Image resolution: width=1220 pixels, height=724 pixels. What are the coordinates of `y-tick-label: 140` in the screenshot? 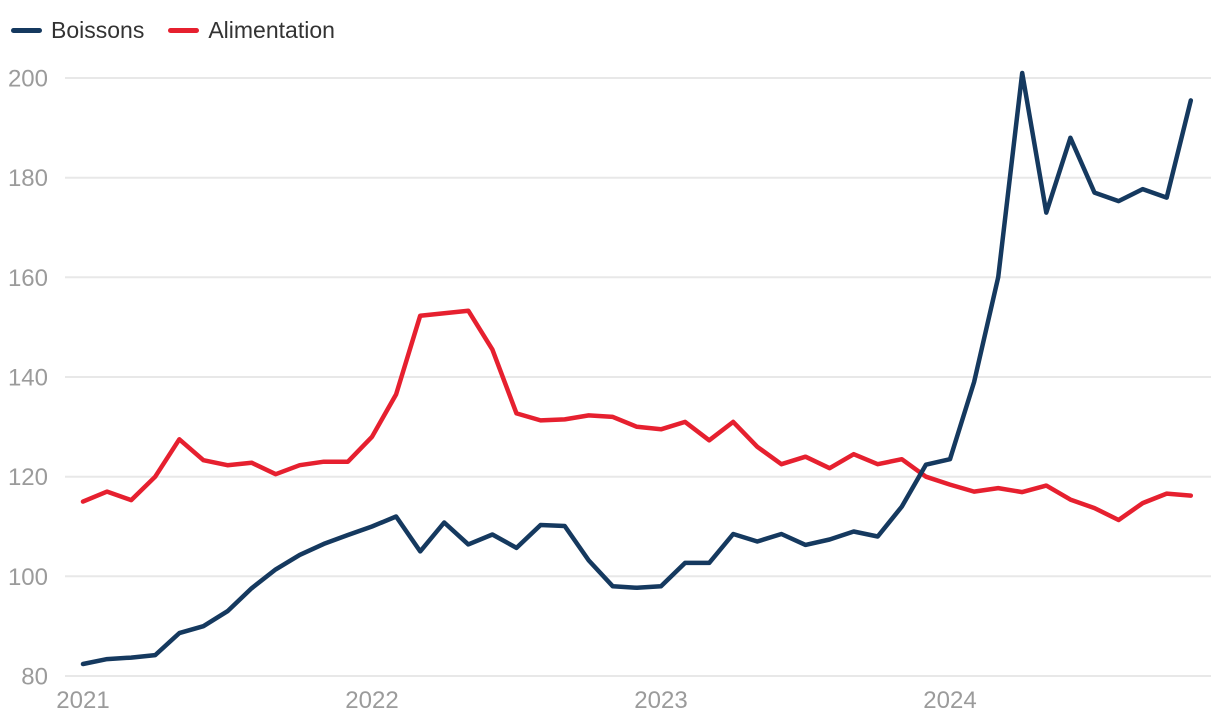 It's located at (28, 378).